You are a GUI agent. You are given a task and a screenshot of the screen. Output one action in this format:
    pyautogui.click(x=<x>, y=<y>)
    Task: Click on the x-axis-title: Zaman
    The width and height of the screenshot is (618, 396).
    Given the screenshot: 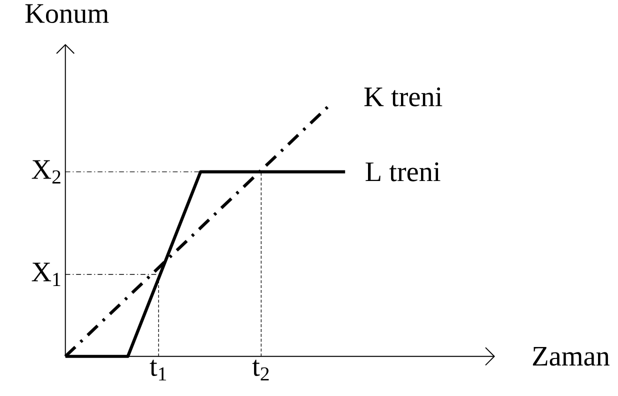 What is the action you would take?
    pyautogui.click(x=571, y=356)
    